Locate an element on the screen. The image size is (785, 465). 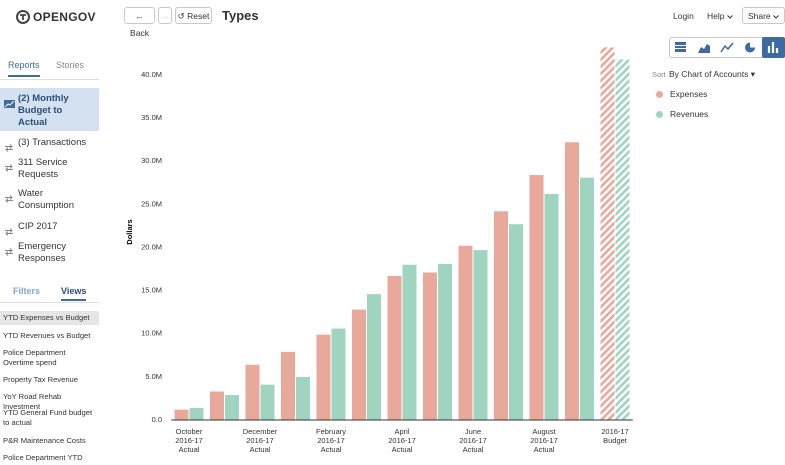
y-tick-label: 20.0M is located at coordinates (151, 246).